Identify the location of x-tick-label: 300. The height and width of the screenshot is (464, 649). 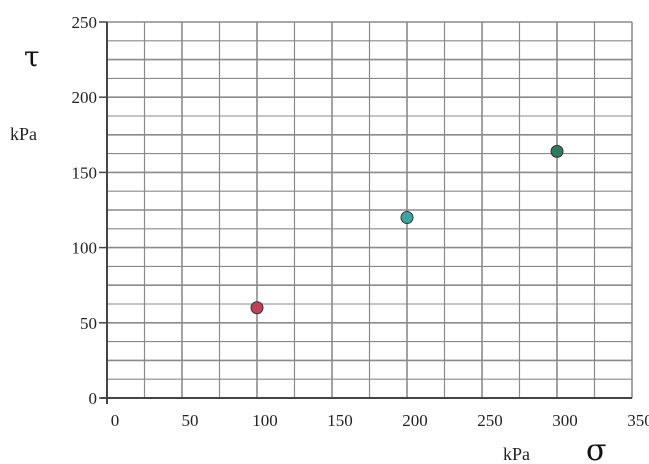
(565, 420).